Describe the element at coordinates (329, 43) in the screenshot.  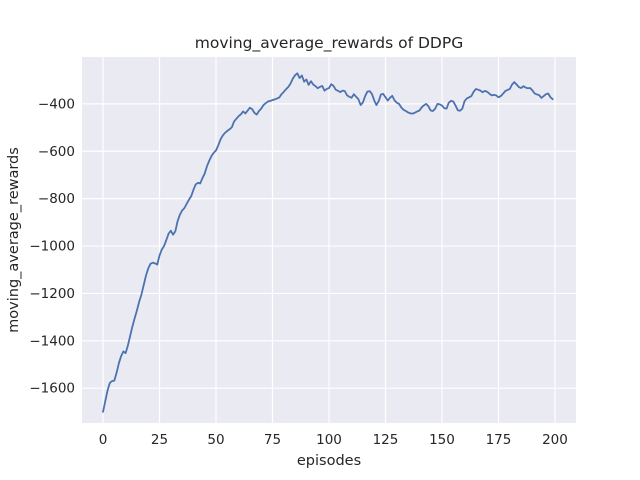
I see `chart-title: moving_average_rewards of DDPG` at that location.